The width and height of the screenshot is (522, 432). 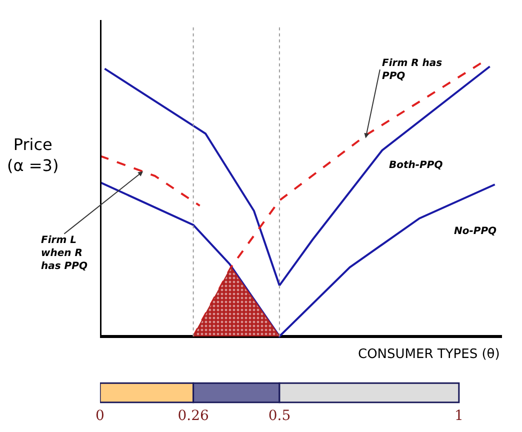 I want to click on y-axis-title: Price (α =3), so click(x=33, y=155).